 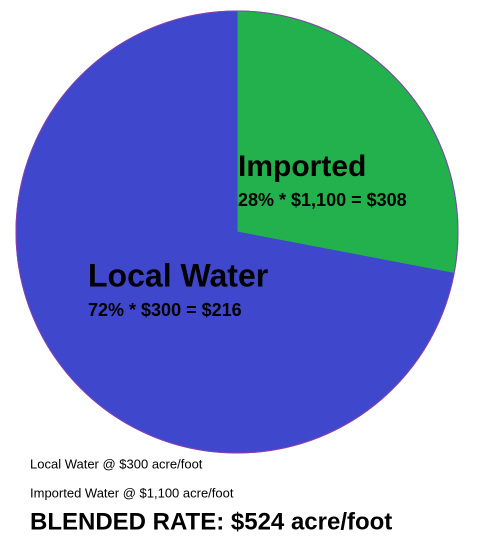 What do you see at coordinates (178, 275) in the screenshot?
I see `slice-label: Local Water` at bounding box center [178, 275].